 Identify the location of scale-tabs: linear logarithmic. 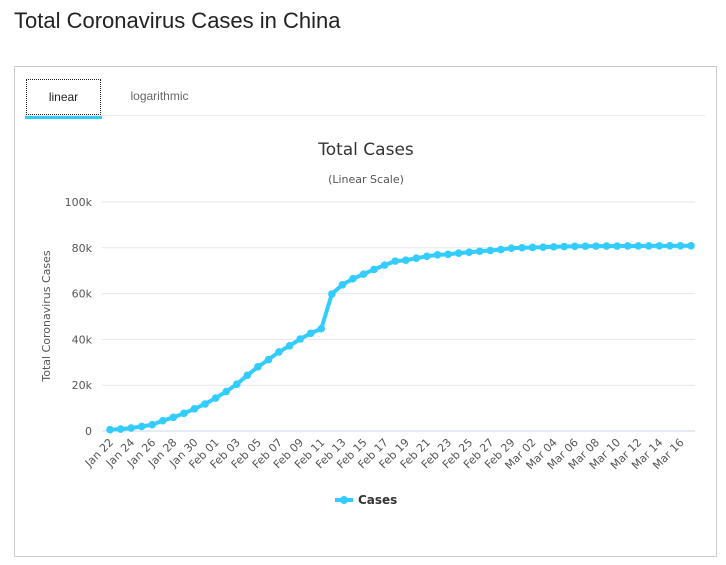
(365, 98).